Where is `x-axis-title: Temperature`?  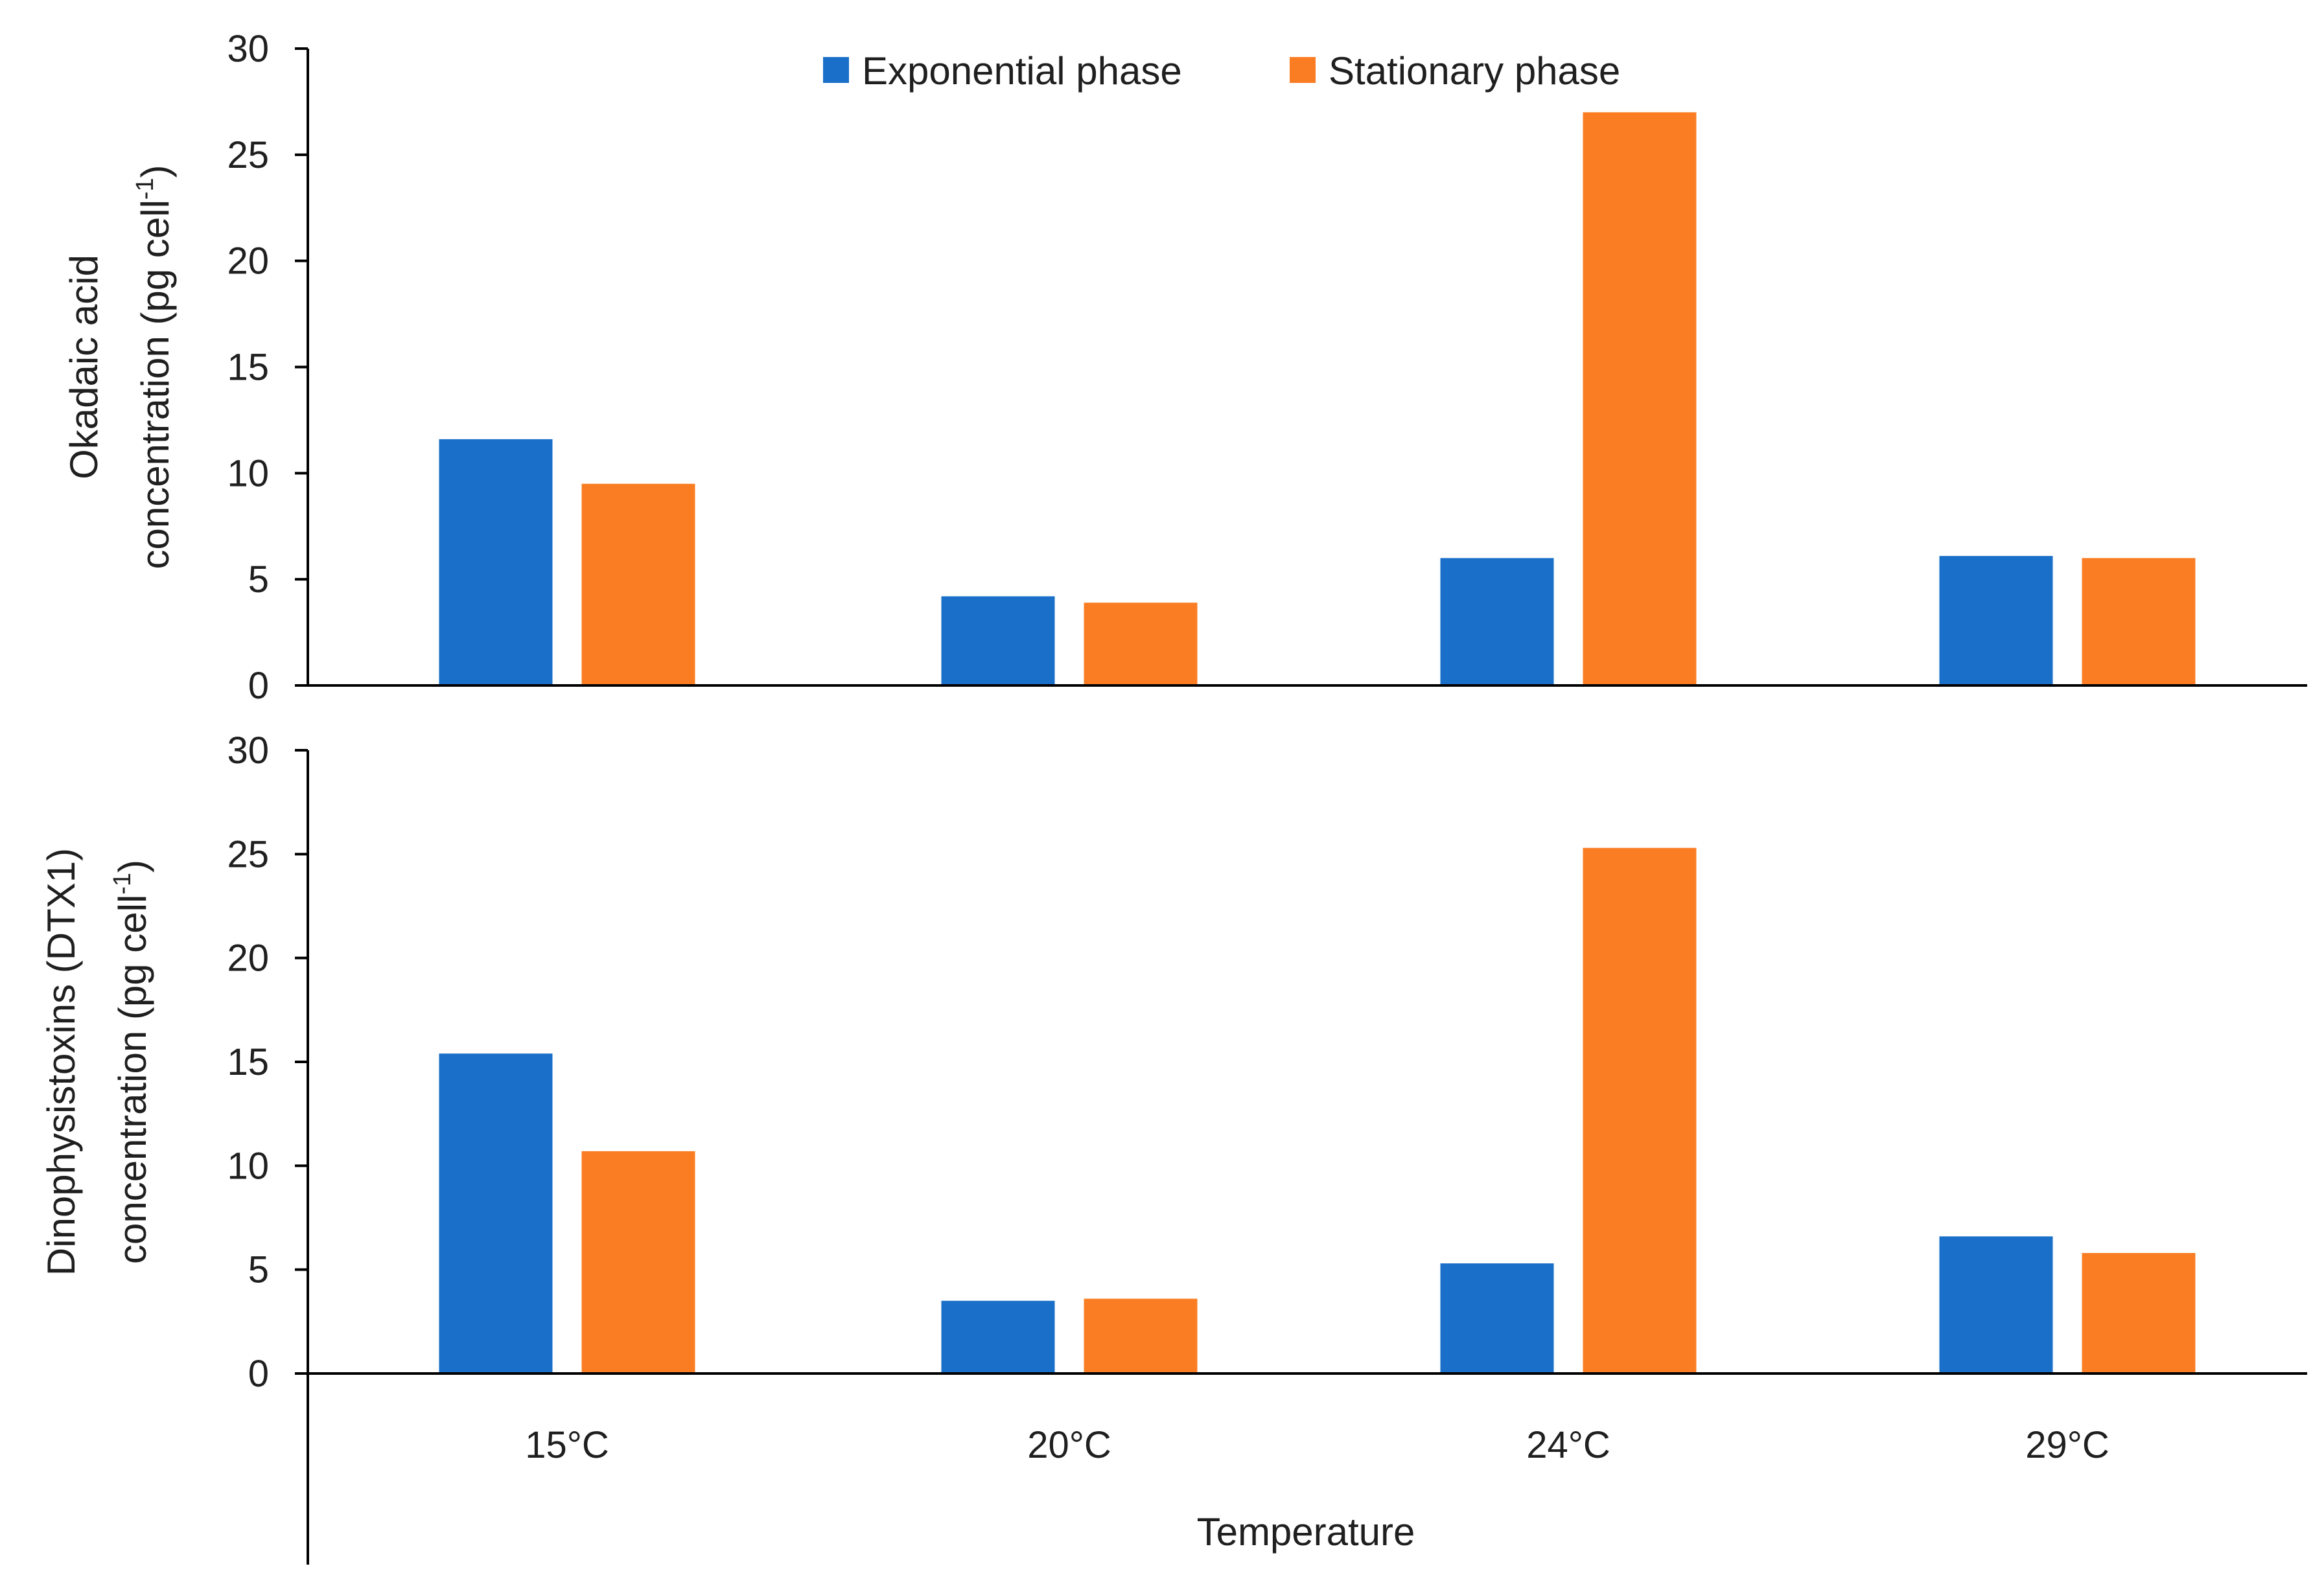
x-axis-title: Temperature is located at coordinates (1306, 1532).